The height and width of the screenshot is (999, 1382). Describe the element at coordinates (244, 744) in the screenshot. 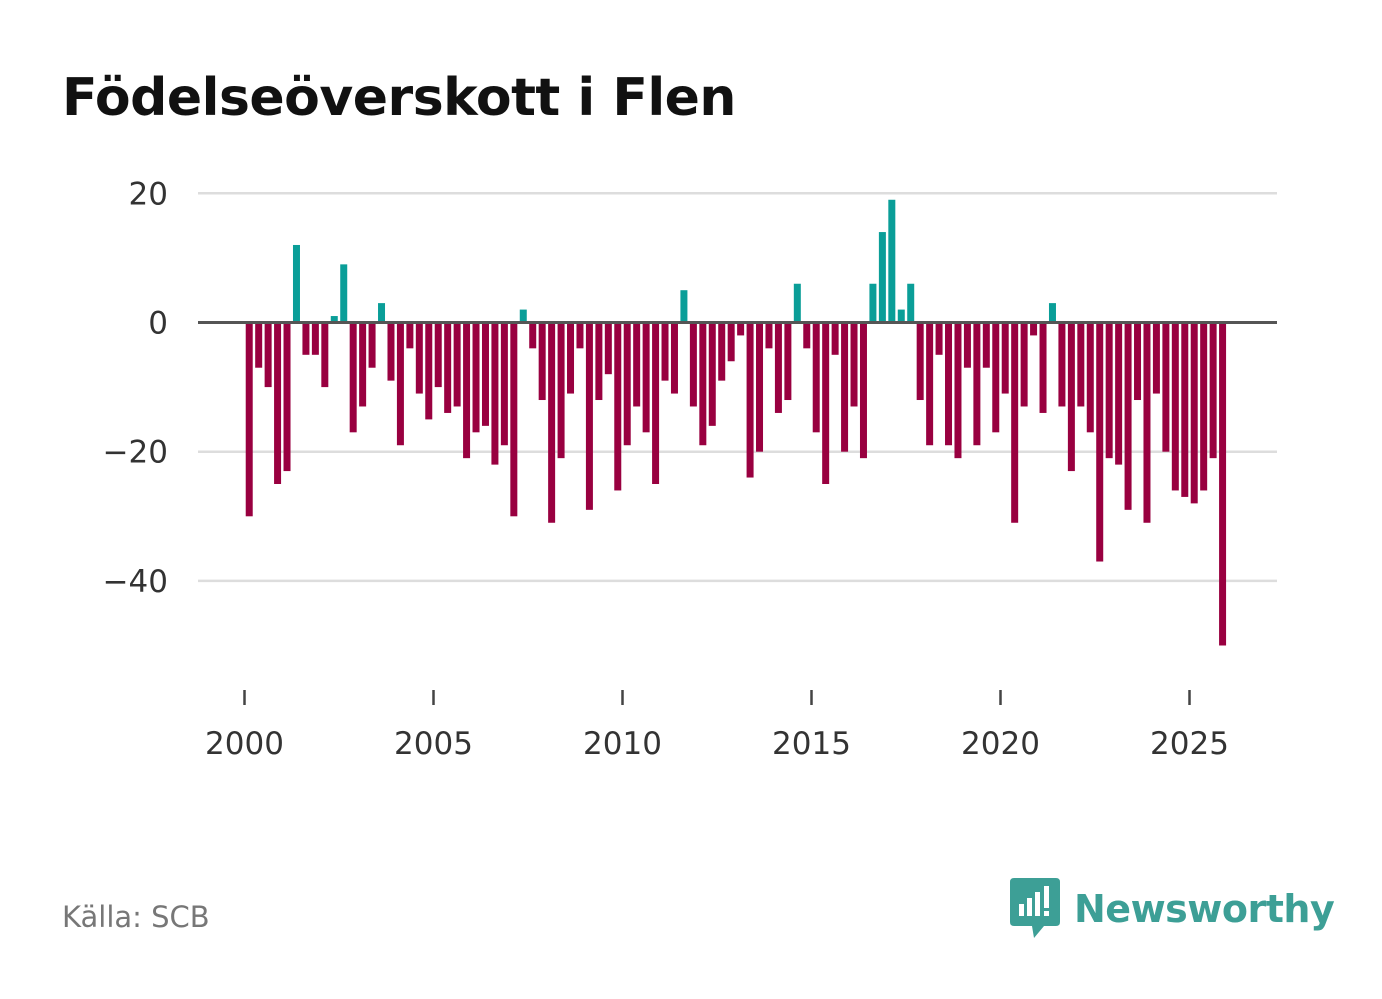

I see `x-tick-label: 2000` at that location.